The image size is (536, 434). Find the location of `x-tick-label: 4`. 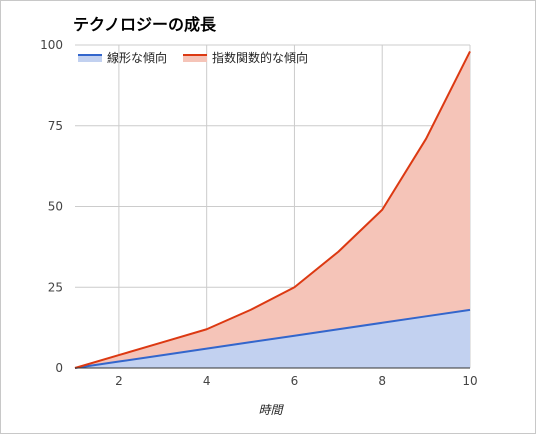

x-tick-label: 4 is located at coordinates (207, 381).